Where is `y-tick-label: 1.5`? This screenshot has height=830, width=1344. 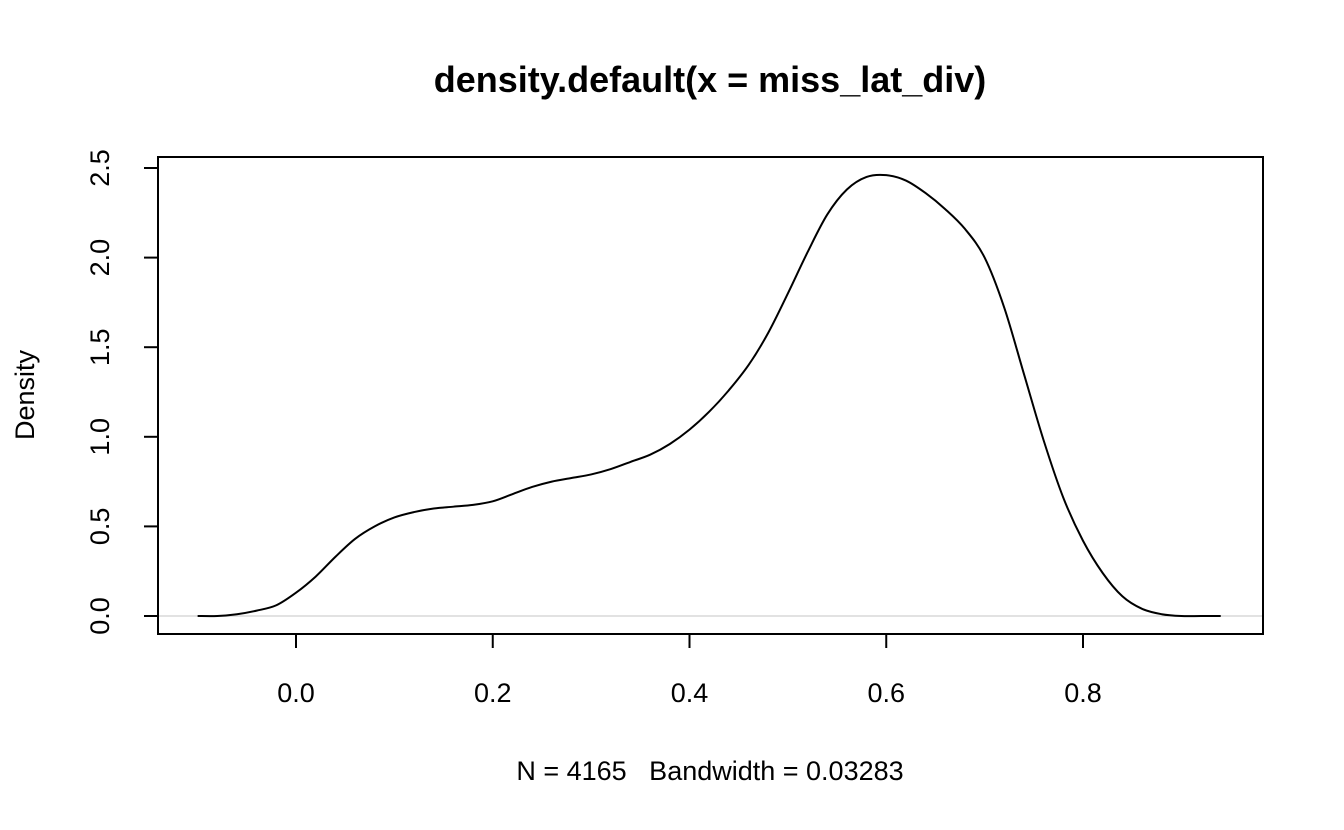 y-tick-label: 1.5 is located at coordinates (100, 347).